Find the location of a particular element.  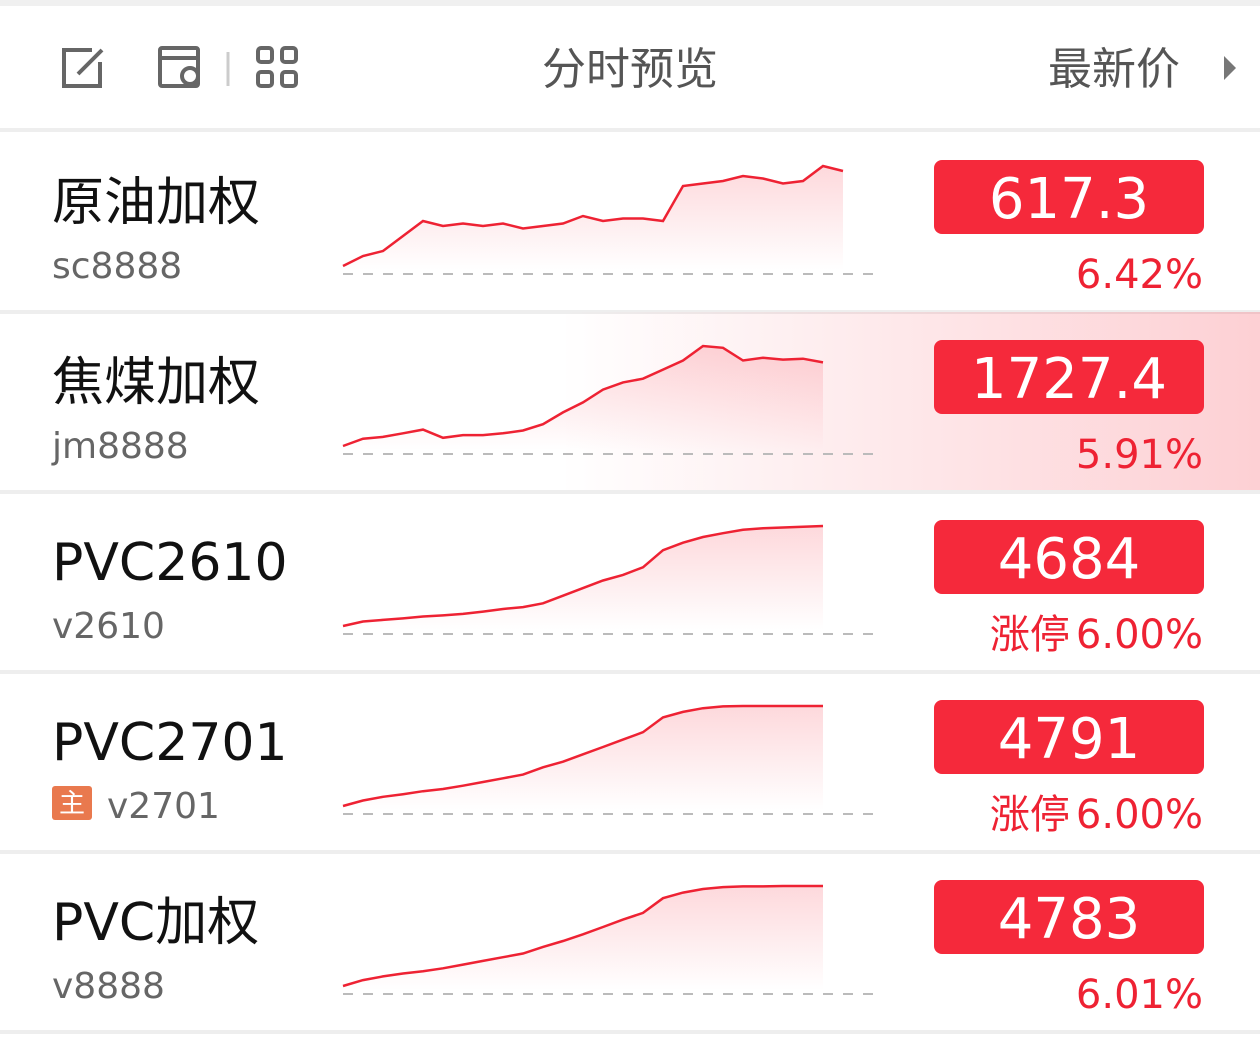

price: 4684 is located at coordinates (1069, 559).